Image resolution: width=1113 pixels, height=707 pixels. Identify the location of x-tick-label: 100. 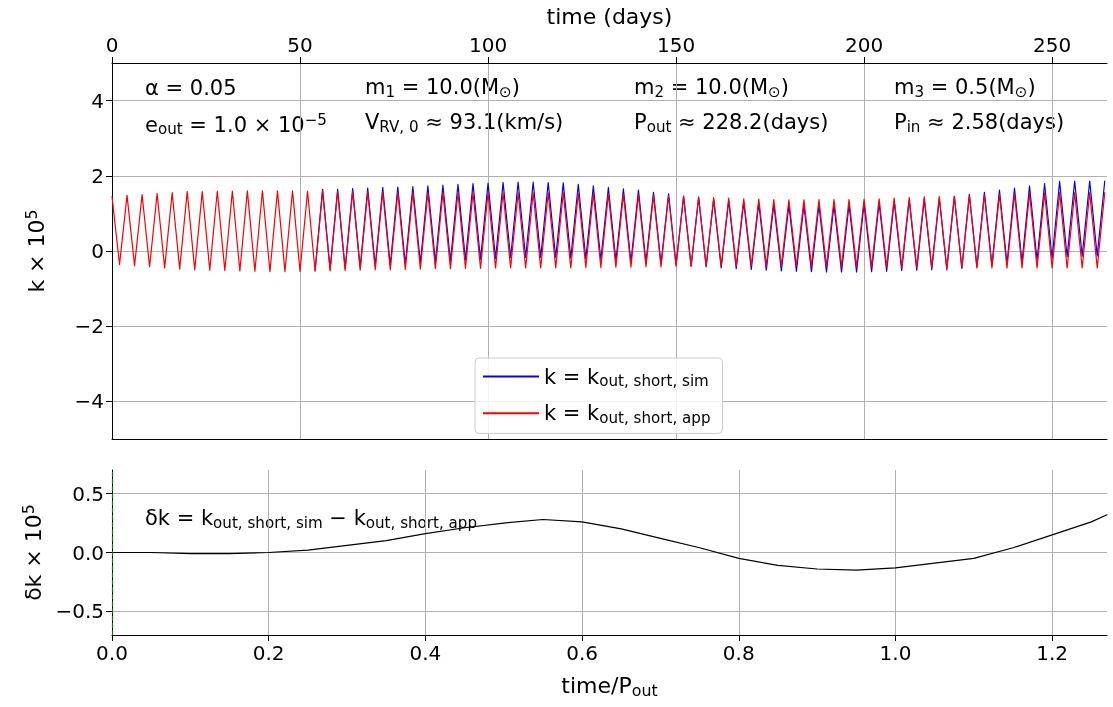
(488, 45).